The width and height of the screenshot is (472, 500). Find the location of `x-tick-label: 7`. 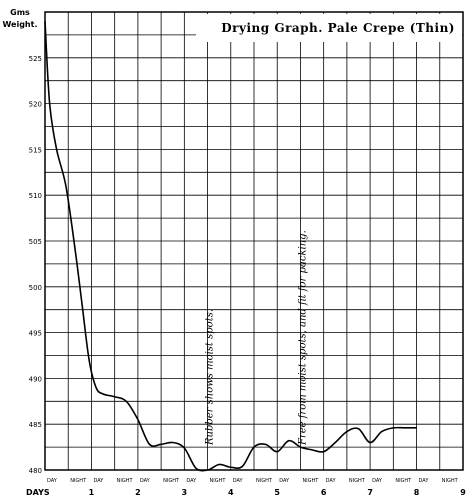

x-tick-label: 7 is located at coordinates (370, 492).